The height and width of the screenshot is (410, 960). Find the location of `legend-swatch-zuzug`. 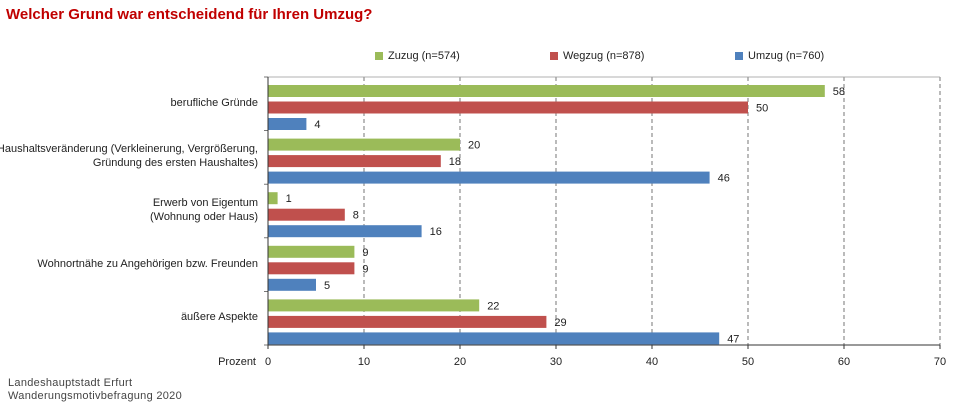

legend-swatch-zuzug is located at coordinates (379, 56).